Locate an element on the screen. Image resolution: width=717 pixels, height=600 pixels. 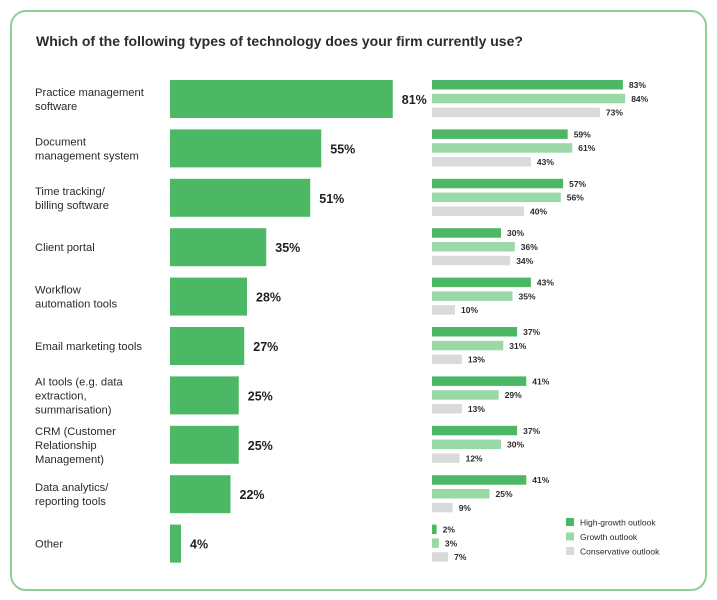
outlook-value-label: 73% is located at coordinates (614, 113).